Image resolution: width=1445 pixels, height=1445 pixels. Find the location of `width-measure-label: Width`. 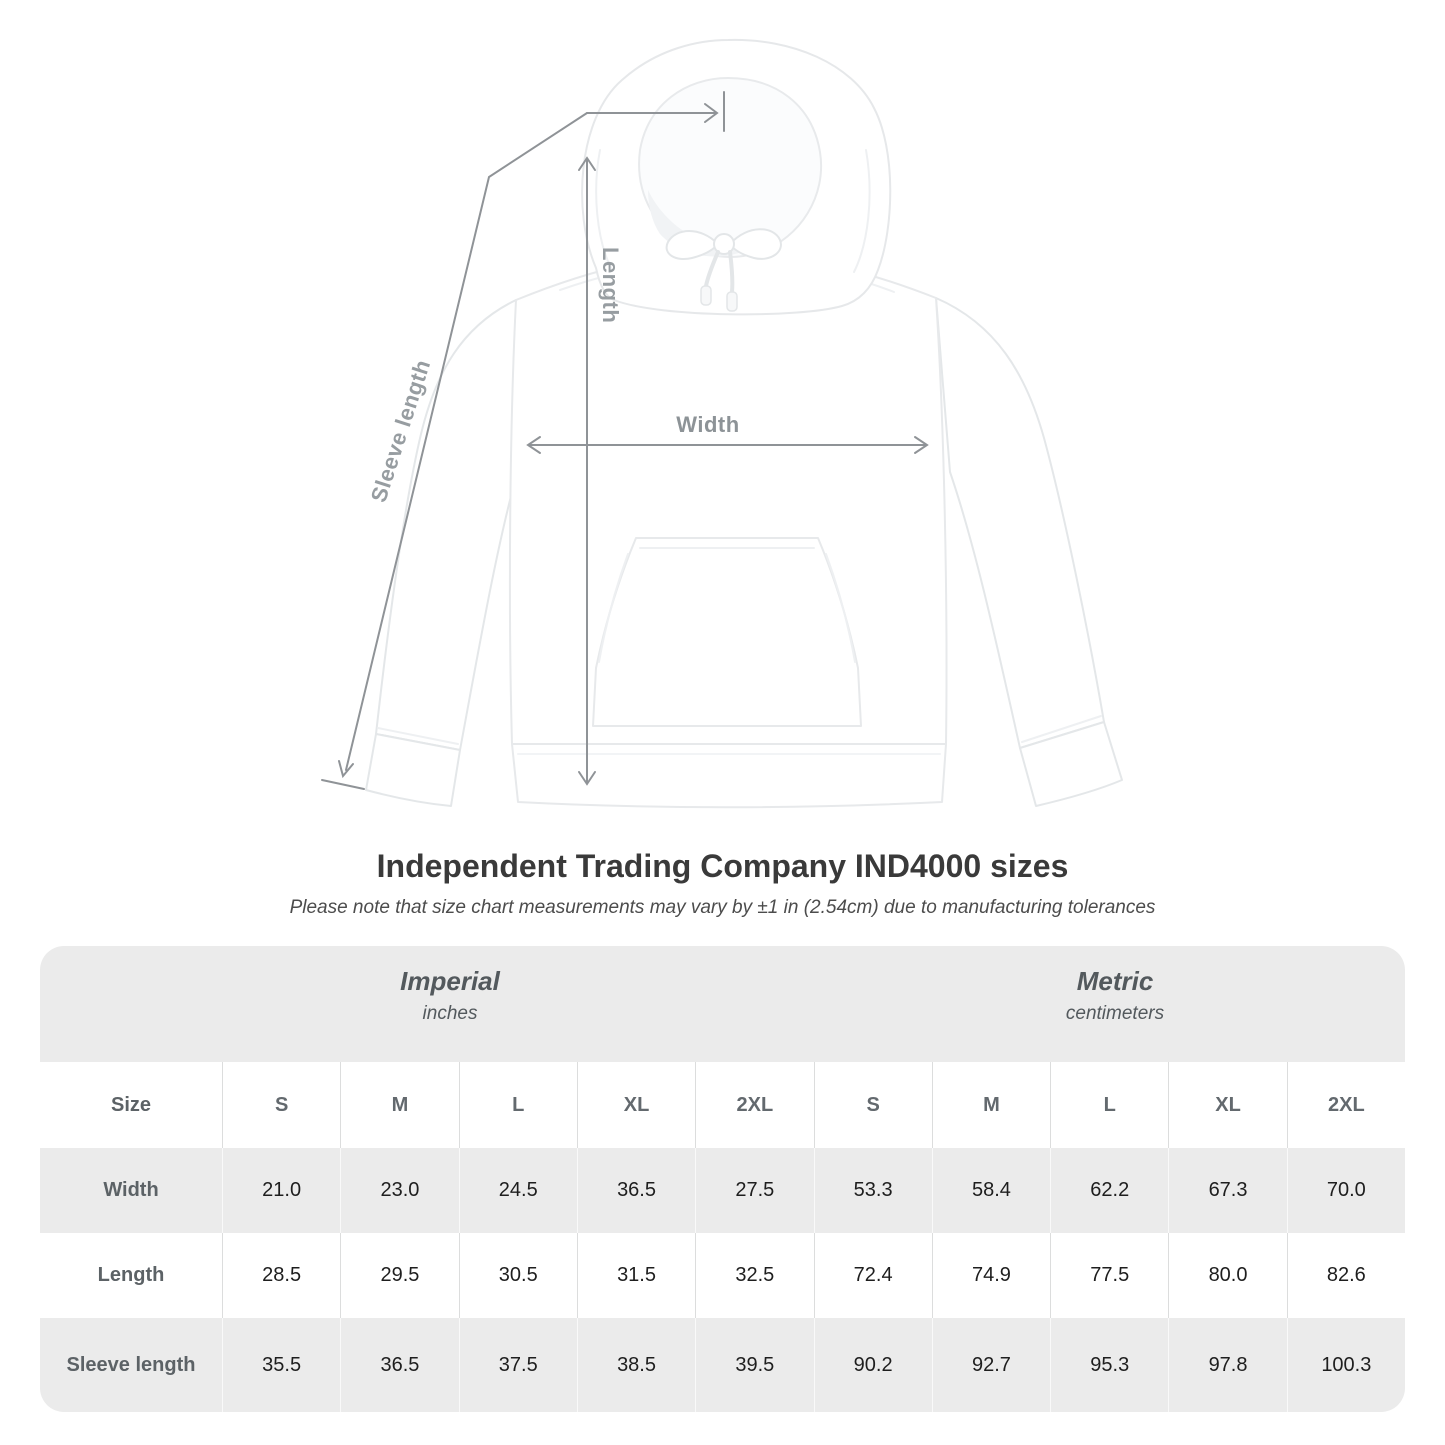

width-measure-label: Width is located at coordinates (708, 424).